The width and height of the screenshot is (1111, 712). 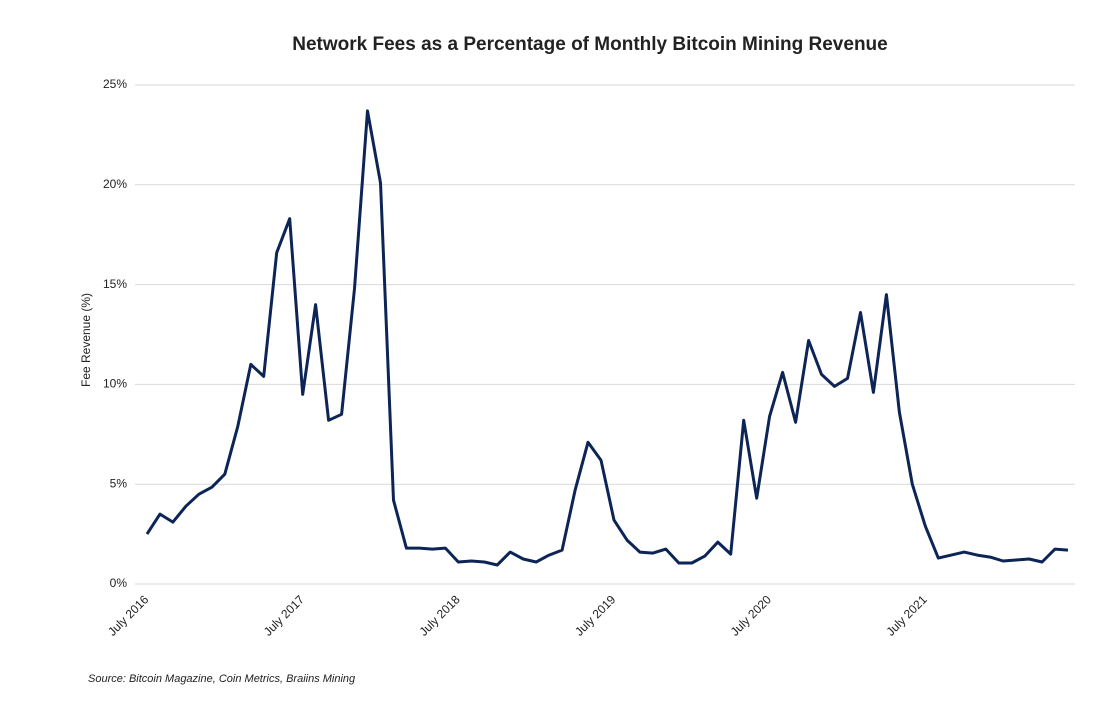 What do you see at coordinates (119, 483) in the screenshot?
I see `y-tick-label: 5%` at bounding box center [119, 483].